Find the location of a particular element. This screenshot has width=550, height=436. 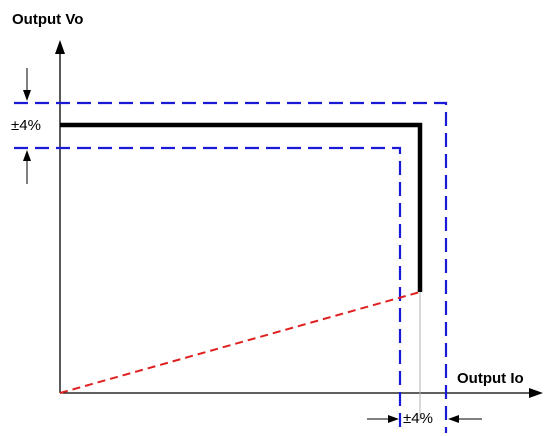

arrow-down-icon is located at coordinates (27, 95).